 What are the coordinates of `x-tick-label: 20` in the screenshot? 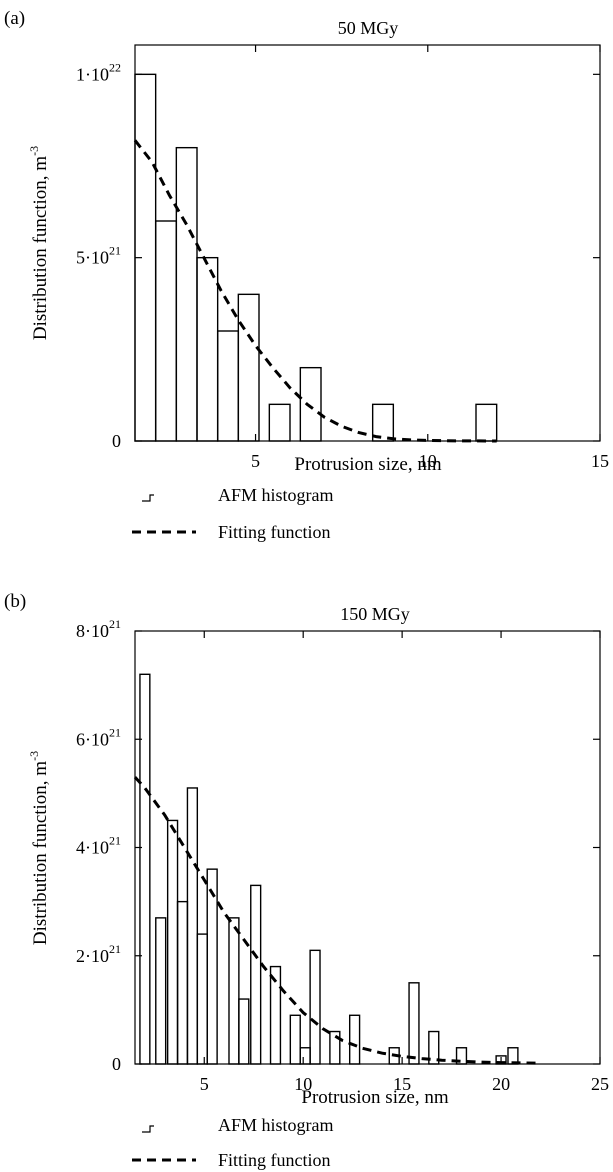 It's located at (501, 1084).